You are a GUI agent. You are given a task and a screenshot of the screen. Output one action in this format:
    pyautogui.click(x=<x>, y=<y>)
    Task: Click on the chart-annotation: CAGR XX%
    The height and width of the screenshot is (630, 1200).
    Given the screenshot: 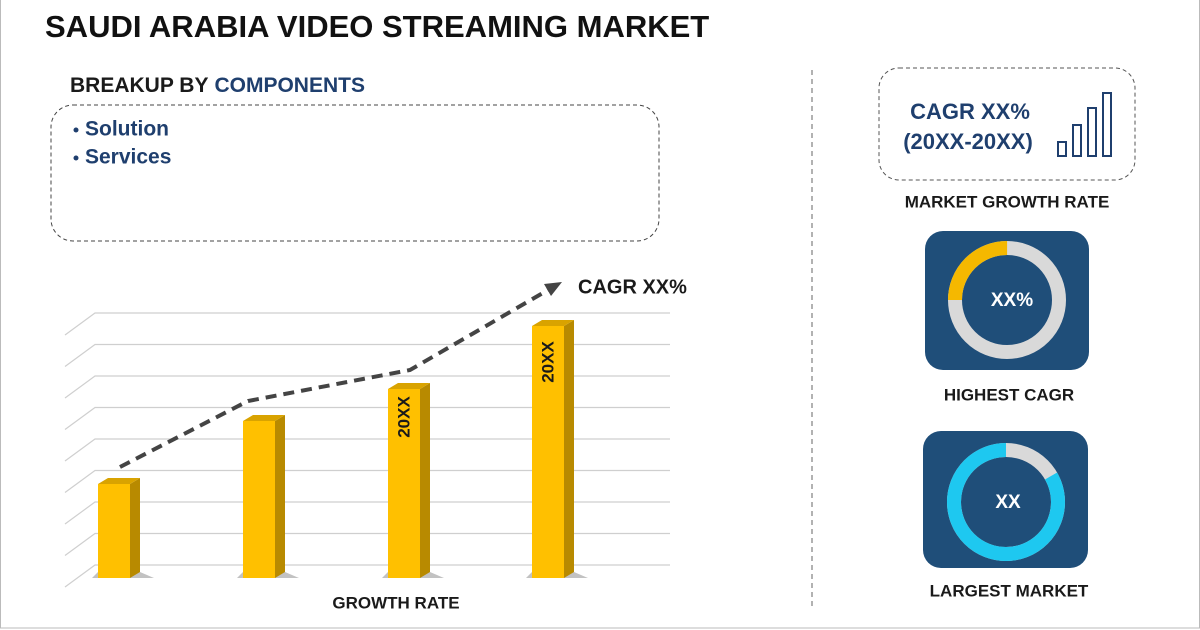 What is the action you would take?
    pyautogui.click(x=632, y=287)
    